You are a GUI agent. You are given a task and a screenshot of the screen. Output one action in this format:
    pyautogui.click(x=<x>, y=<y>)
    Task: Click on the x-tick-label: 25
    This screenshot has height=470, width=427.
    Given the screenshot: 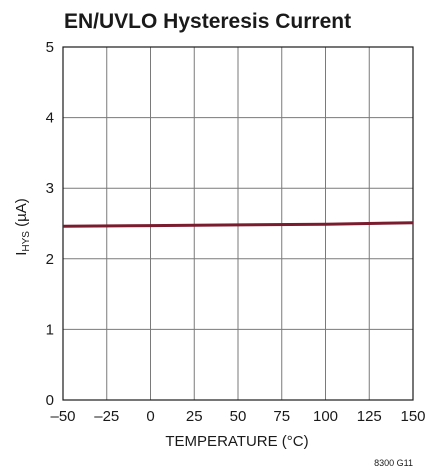 What is the action you would take?
    pyautogui.click(x=194, y=416)
    